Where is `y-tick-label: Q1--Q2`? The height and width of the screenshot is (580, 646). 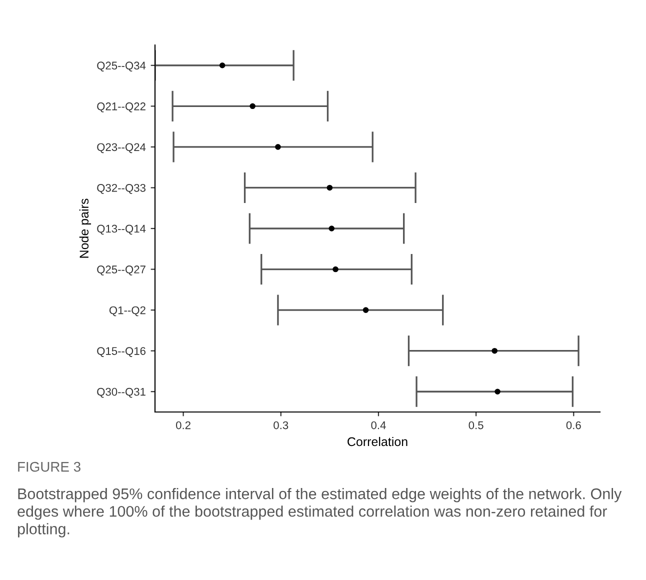 y-tick-label: Q1--Q2 is located at coordinates (127, 311).